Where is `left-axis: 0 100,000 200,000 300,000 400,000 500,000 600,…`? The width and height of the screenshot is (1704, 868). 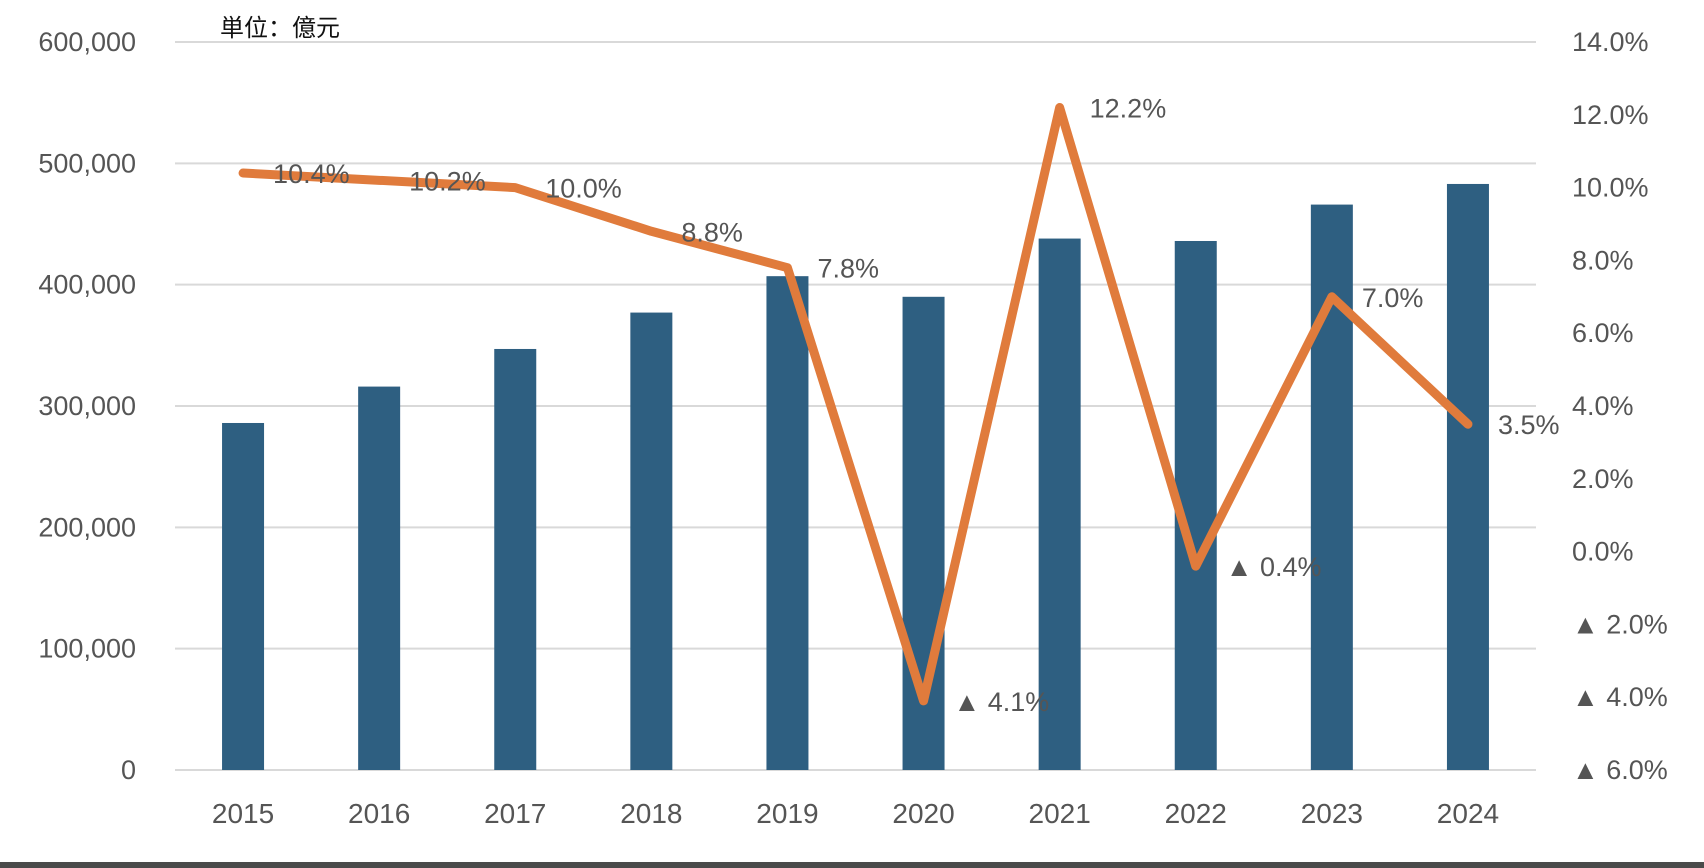
left-axis: 0 100,000 200,000 300,000 400,000 500,000 600,… is located at coordinates (87, 406).